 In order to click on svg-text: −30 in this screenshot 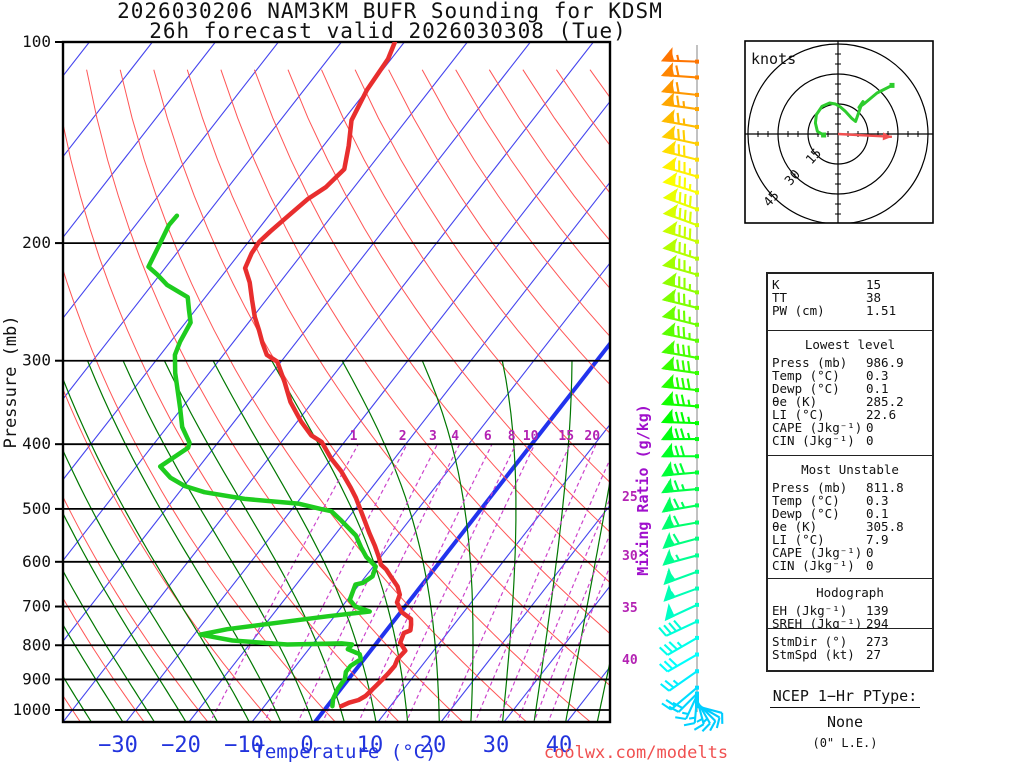, I will do `click(118, 745)`.